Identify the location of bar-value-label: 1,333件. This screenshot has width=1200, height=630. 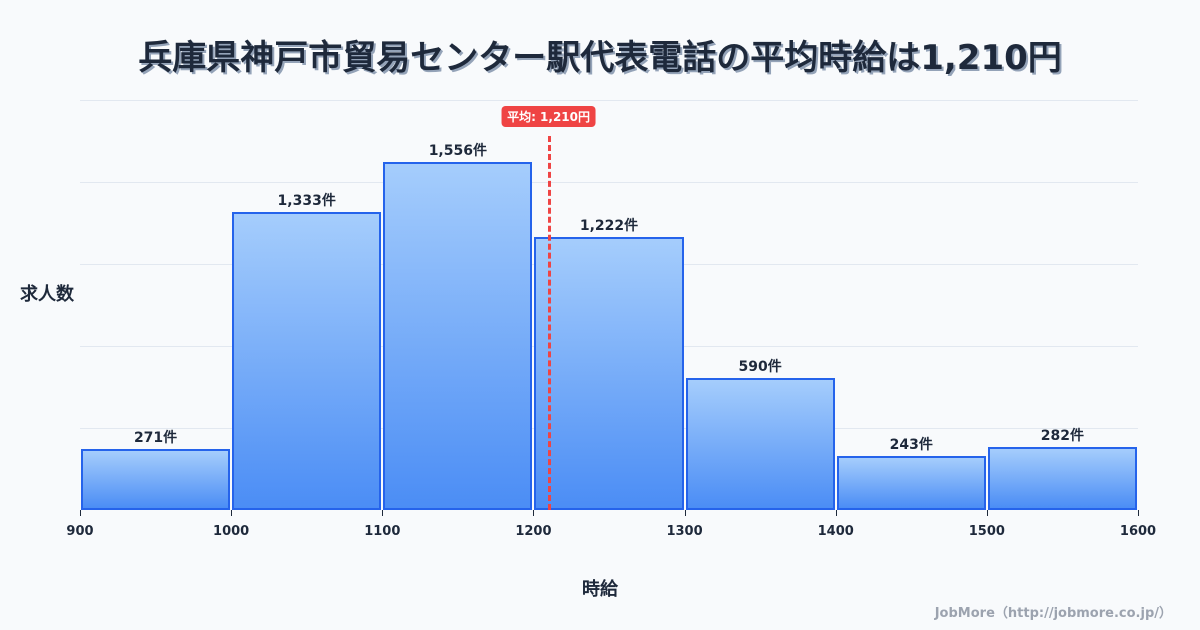
(306, 200).